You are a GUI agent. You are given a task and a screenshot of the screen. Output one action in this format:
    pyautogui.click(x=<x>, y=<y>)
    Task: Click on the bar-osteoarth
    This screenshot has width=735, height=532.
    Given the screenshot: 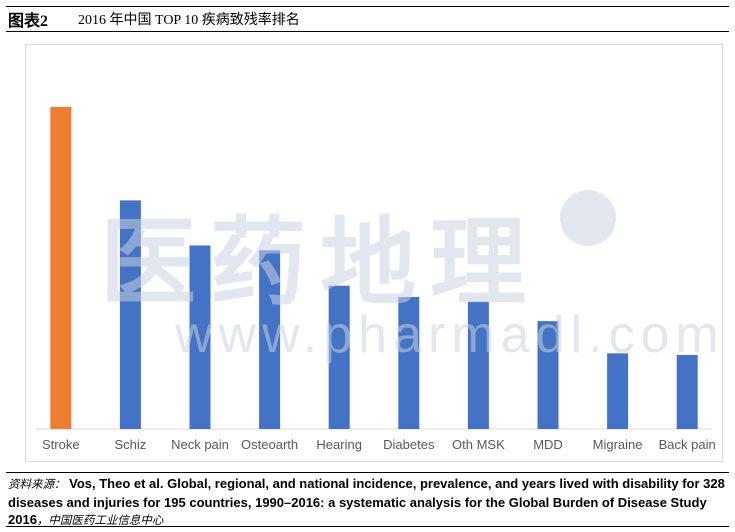 What is the action you would take?
    pyautogui.click(x=270, y=339)
    